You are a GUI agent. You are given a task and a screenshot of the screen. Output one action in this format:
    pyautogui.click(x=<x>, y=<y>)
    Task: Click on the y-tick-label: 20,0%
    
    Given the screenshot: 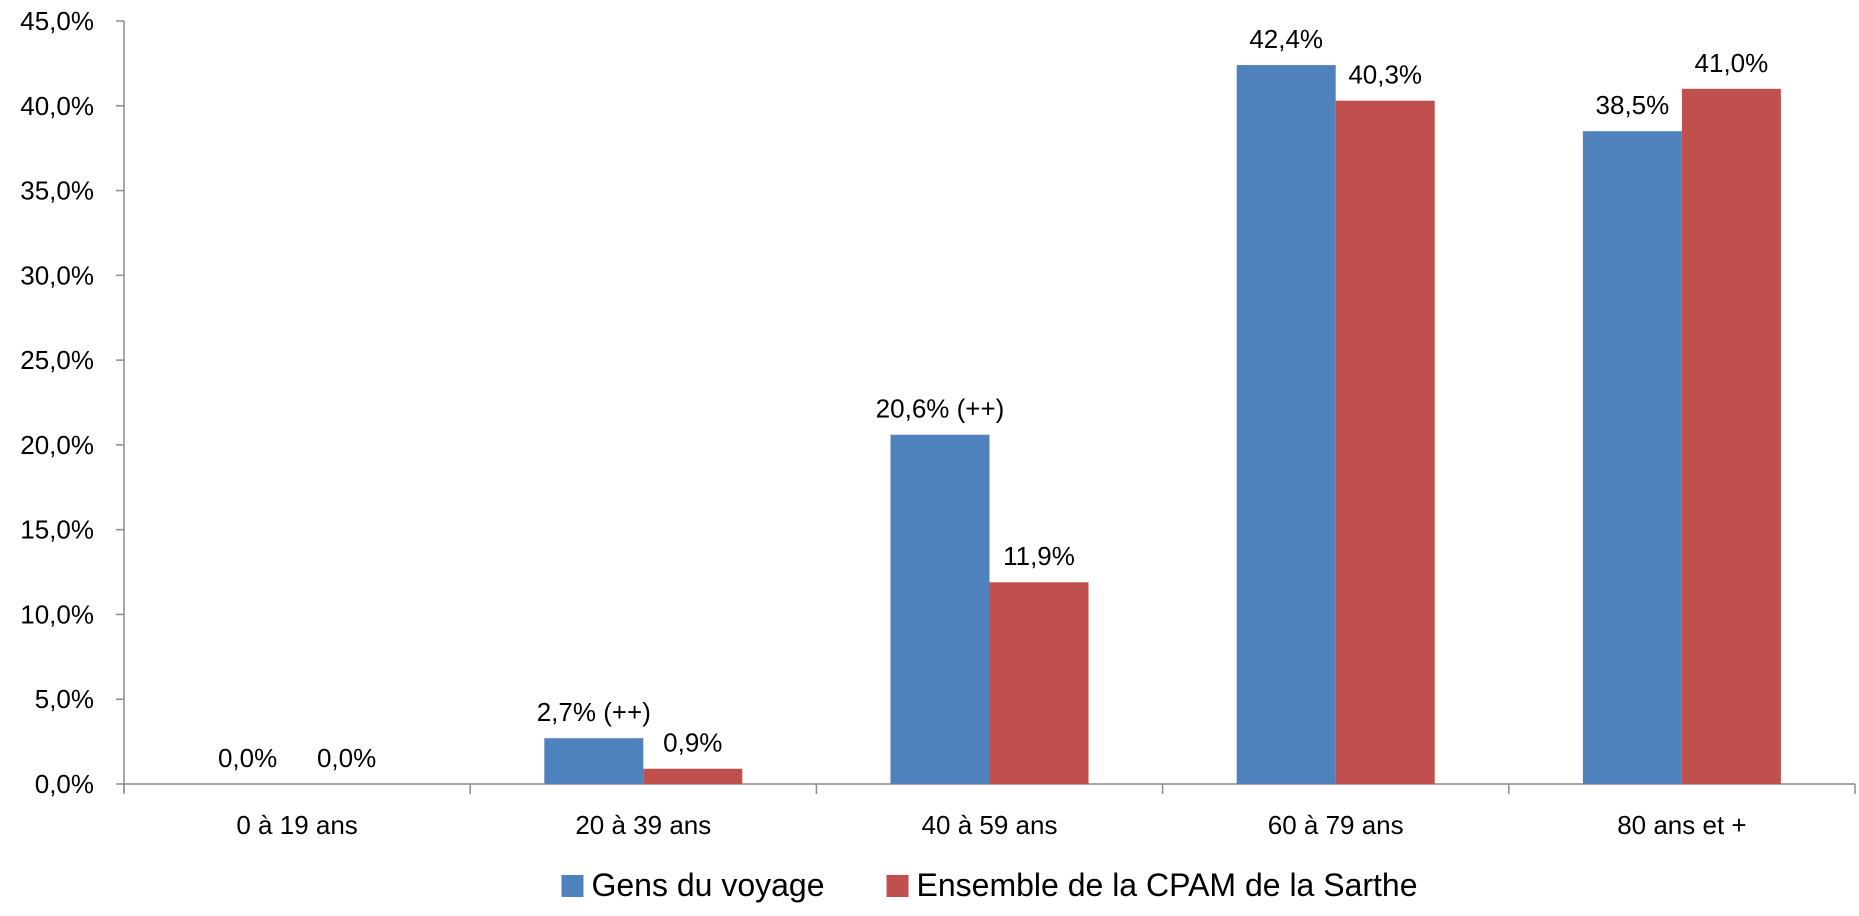 What is the action you would take?
    pyautogui.click(x=57, y=445)
    